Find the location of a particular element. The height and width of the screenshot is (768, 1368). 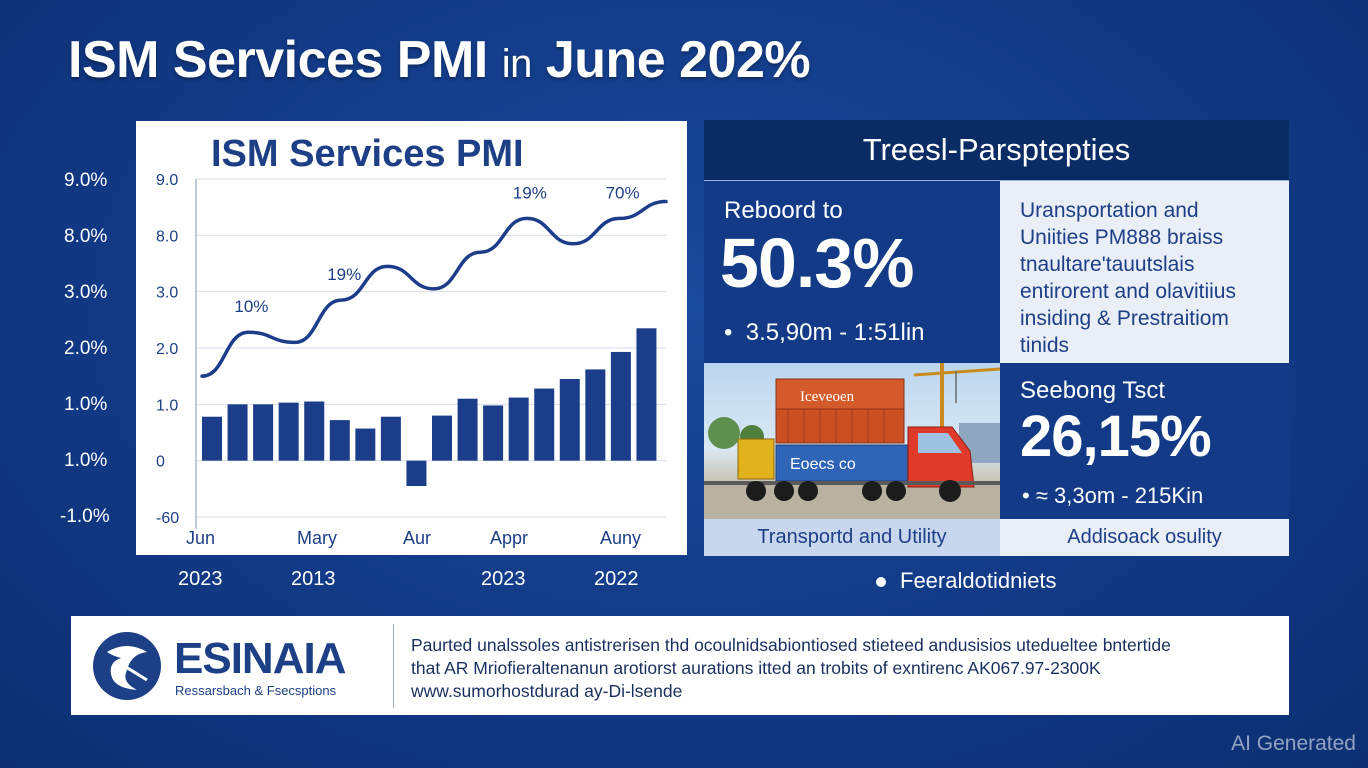

transport-line: Uniities PM888 braiss is located at coordinates (1122, 237).